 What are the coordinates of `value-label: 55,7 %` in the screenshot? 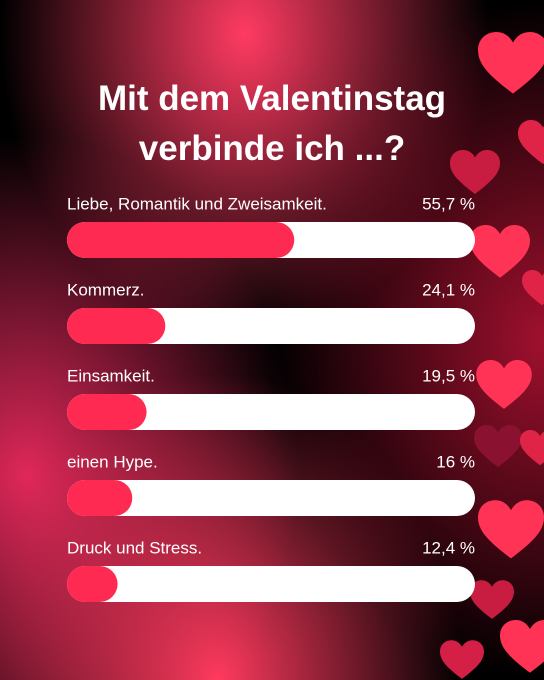 It's located at (448, 203).